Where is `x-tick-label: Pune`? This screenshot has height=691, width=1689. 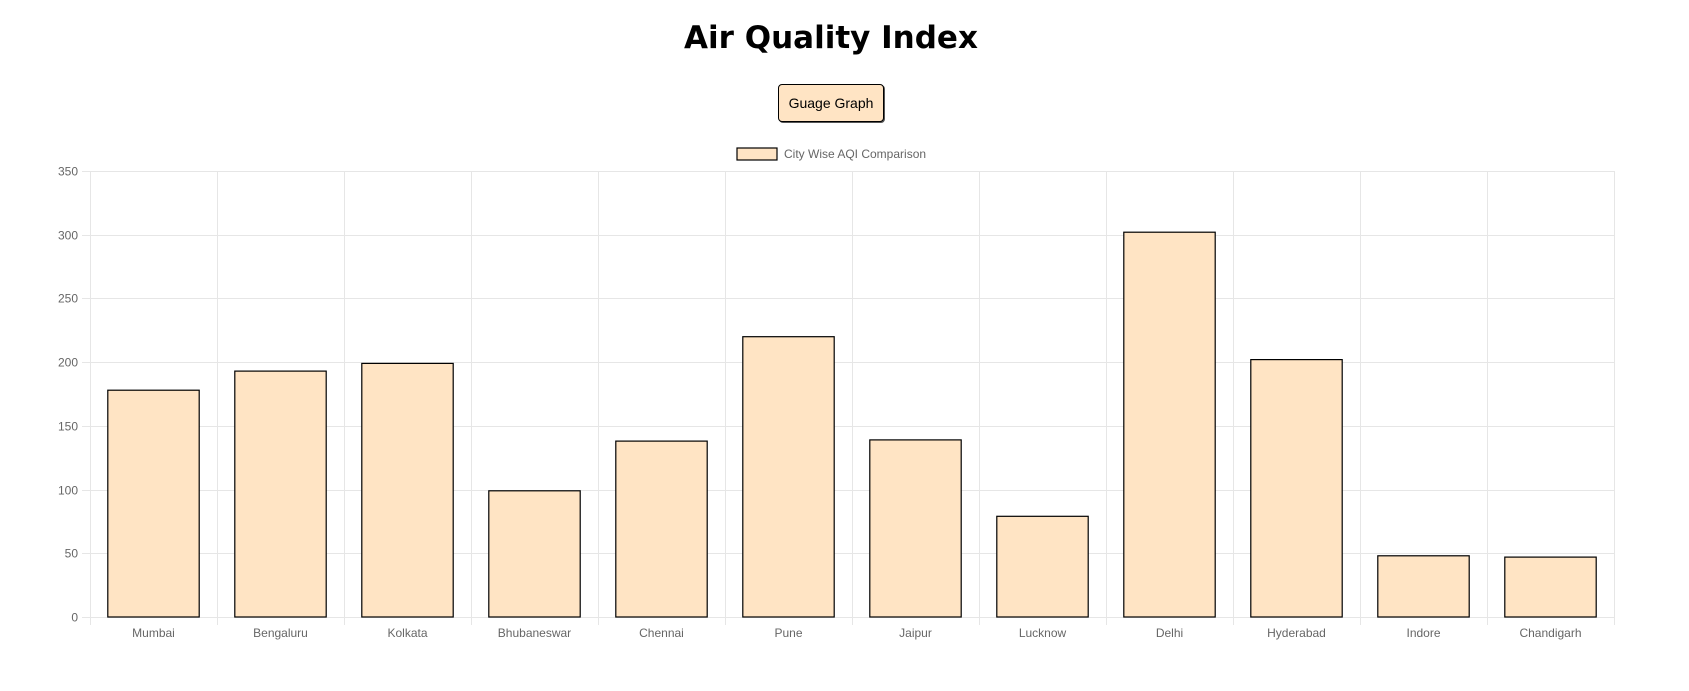
x-tick-label: Pune is located at coordinates (788, 633).